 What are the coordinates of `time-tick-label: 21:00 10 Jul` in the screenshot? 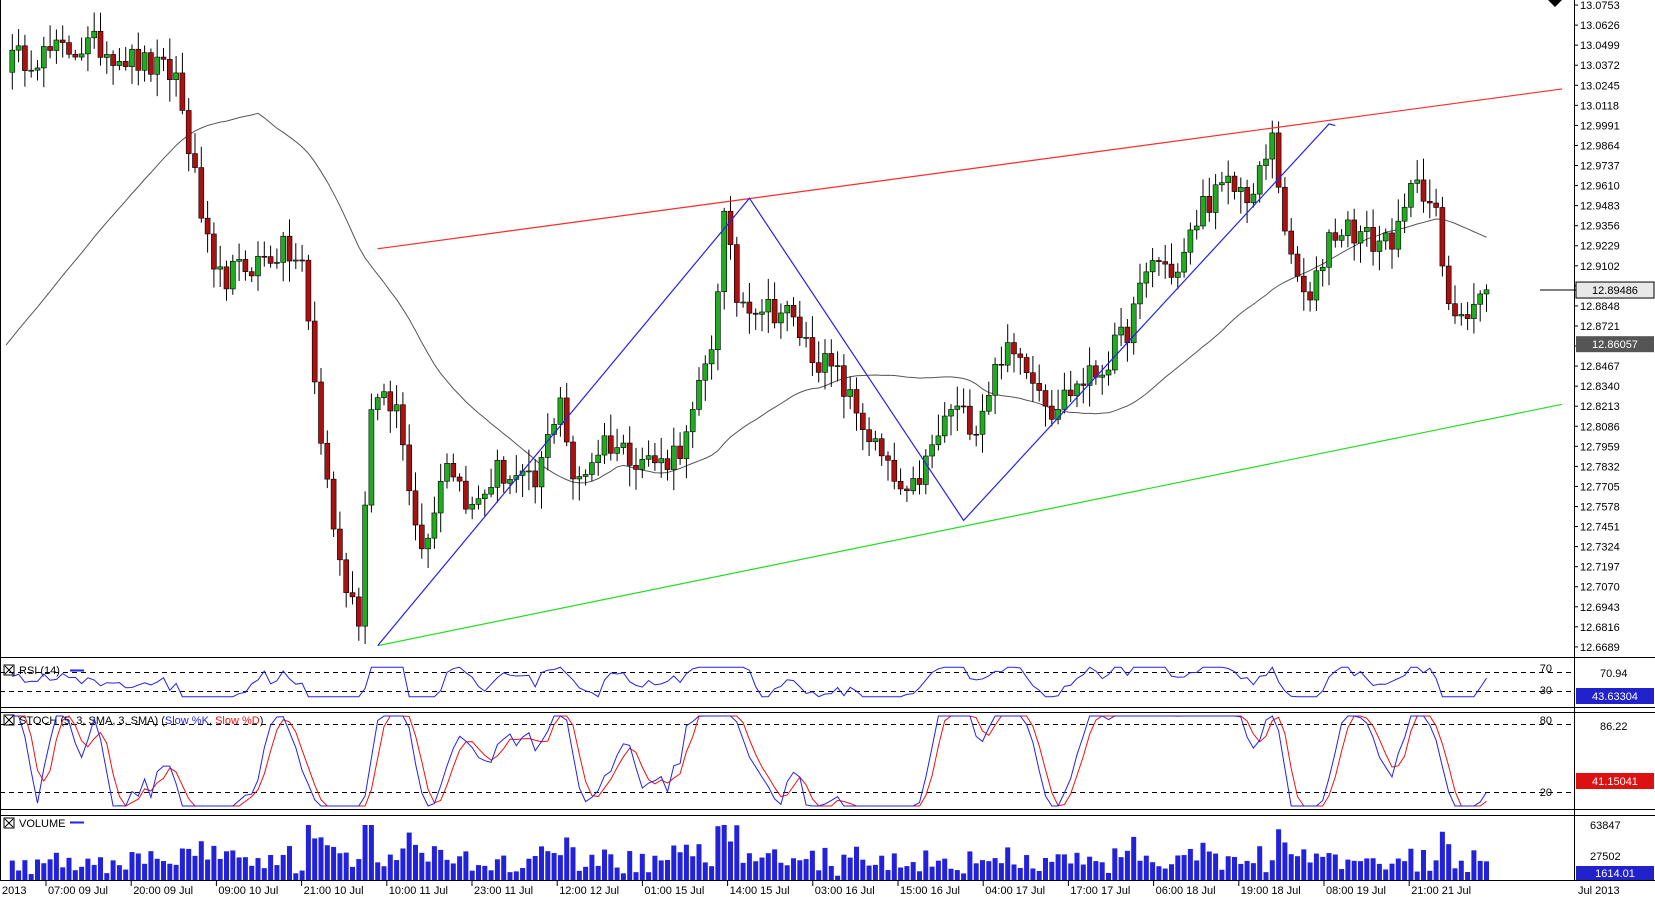 It's located at (334, 891).